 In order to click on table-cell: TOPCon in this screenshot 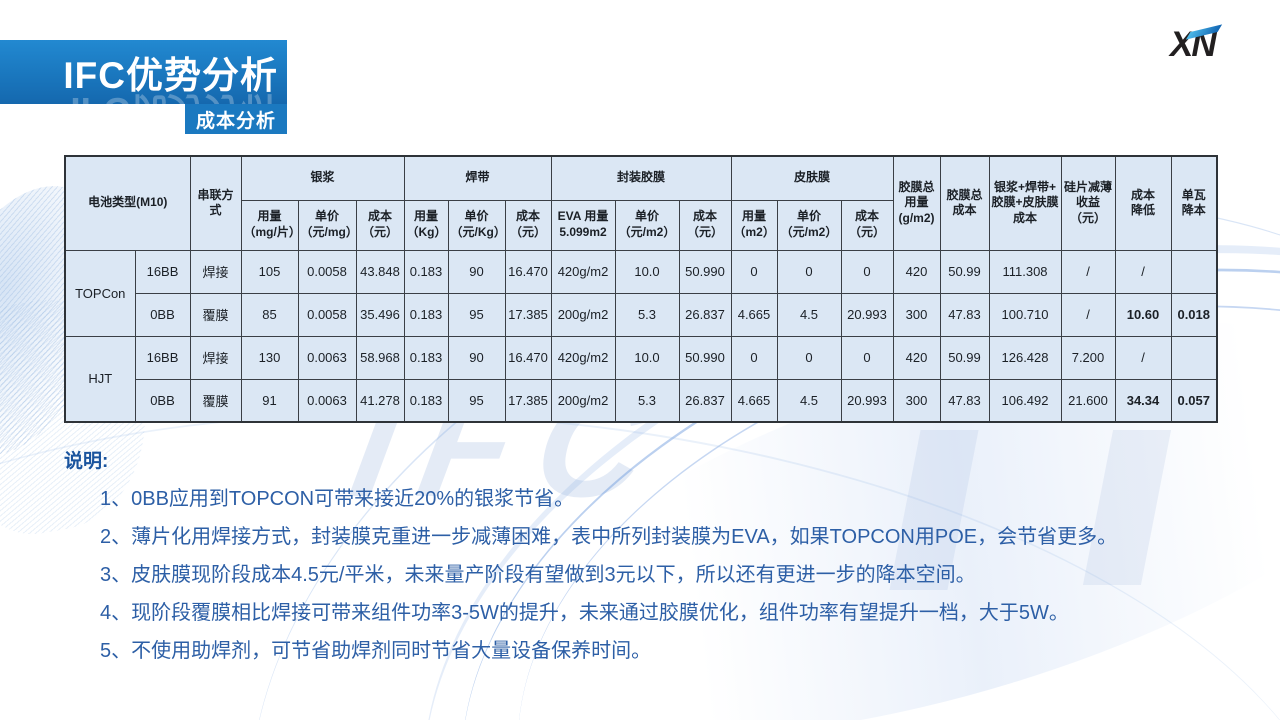, I will do `click(100, 293)`.